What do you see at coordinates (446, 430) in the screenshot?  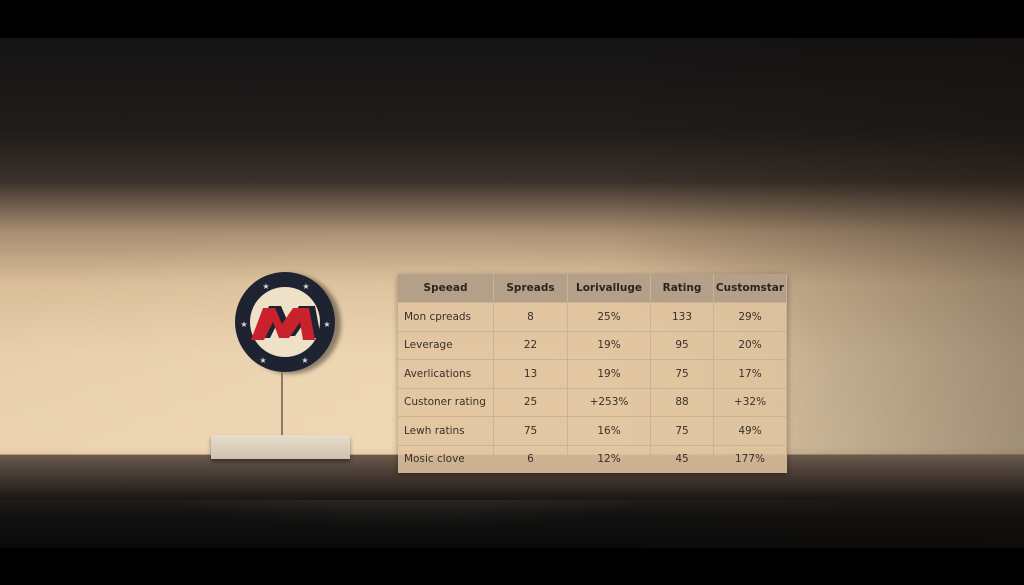 I see `table-cell: Lewh ratins` at bounding box center [446, 430].